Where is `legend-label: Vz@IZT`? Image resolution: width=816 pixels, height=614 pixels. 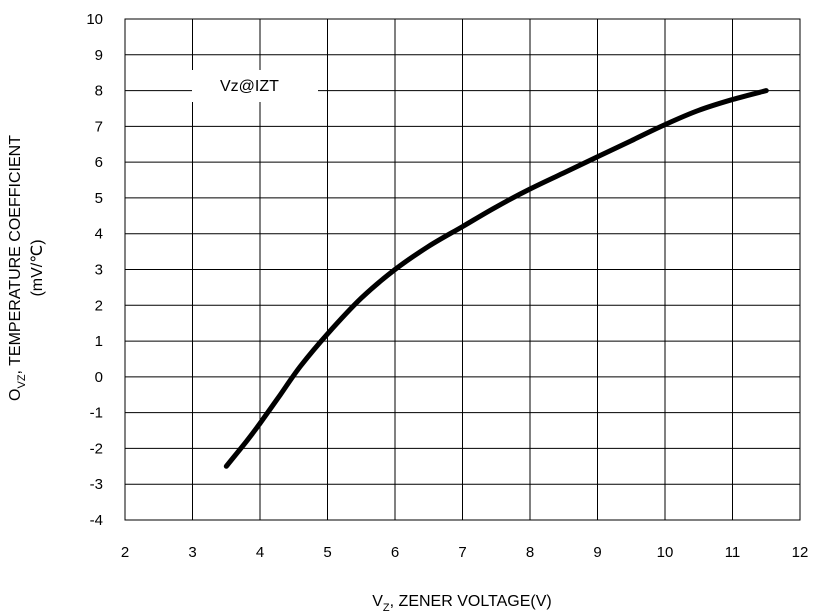
legend-label: Vz@IZT is located at coordinates (249, 86).